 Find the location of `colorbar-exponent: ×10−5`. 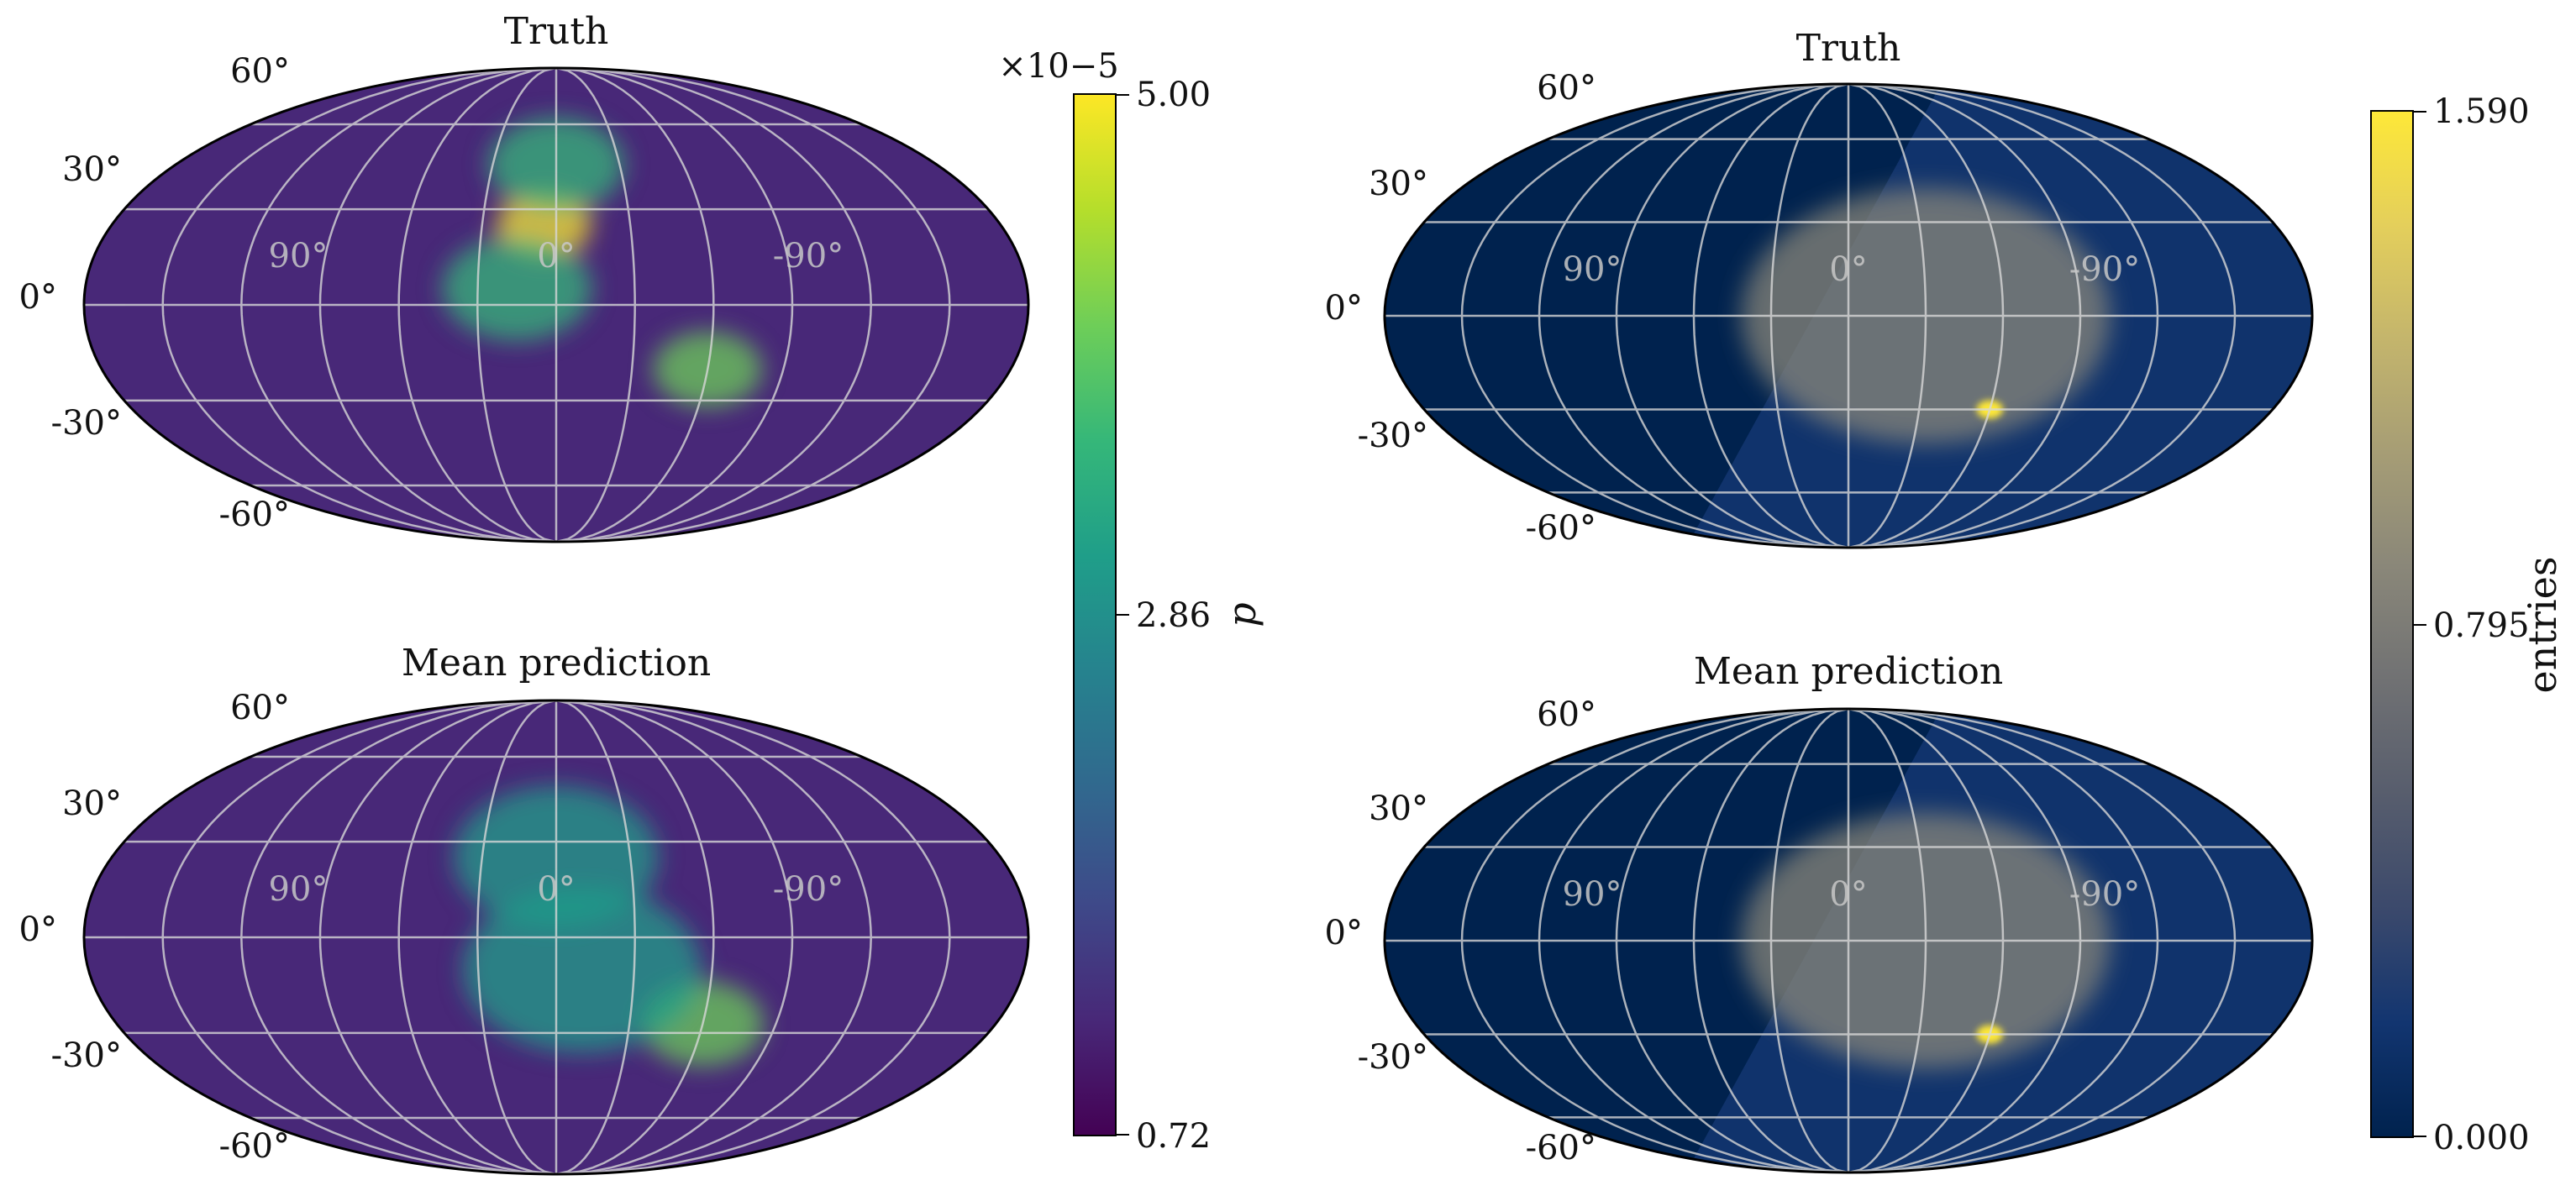

colorbar-exponent: ×10−5 is located at coordinates (1058, 66).